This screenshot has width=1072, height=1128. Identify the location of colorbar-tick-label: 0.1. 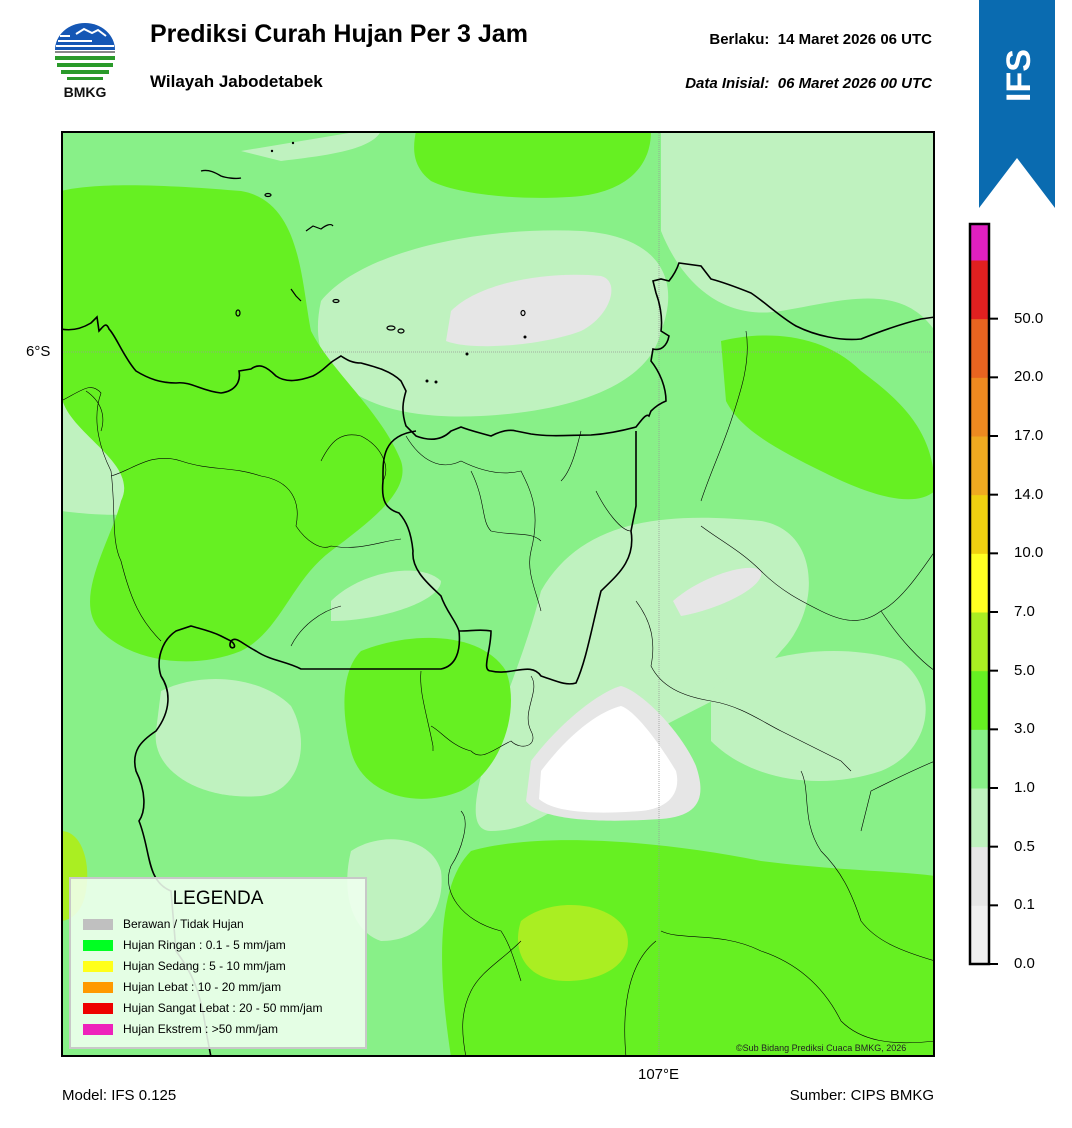
(1024, 905).